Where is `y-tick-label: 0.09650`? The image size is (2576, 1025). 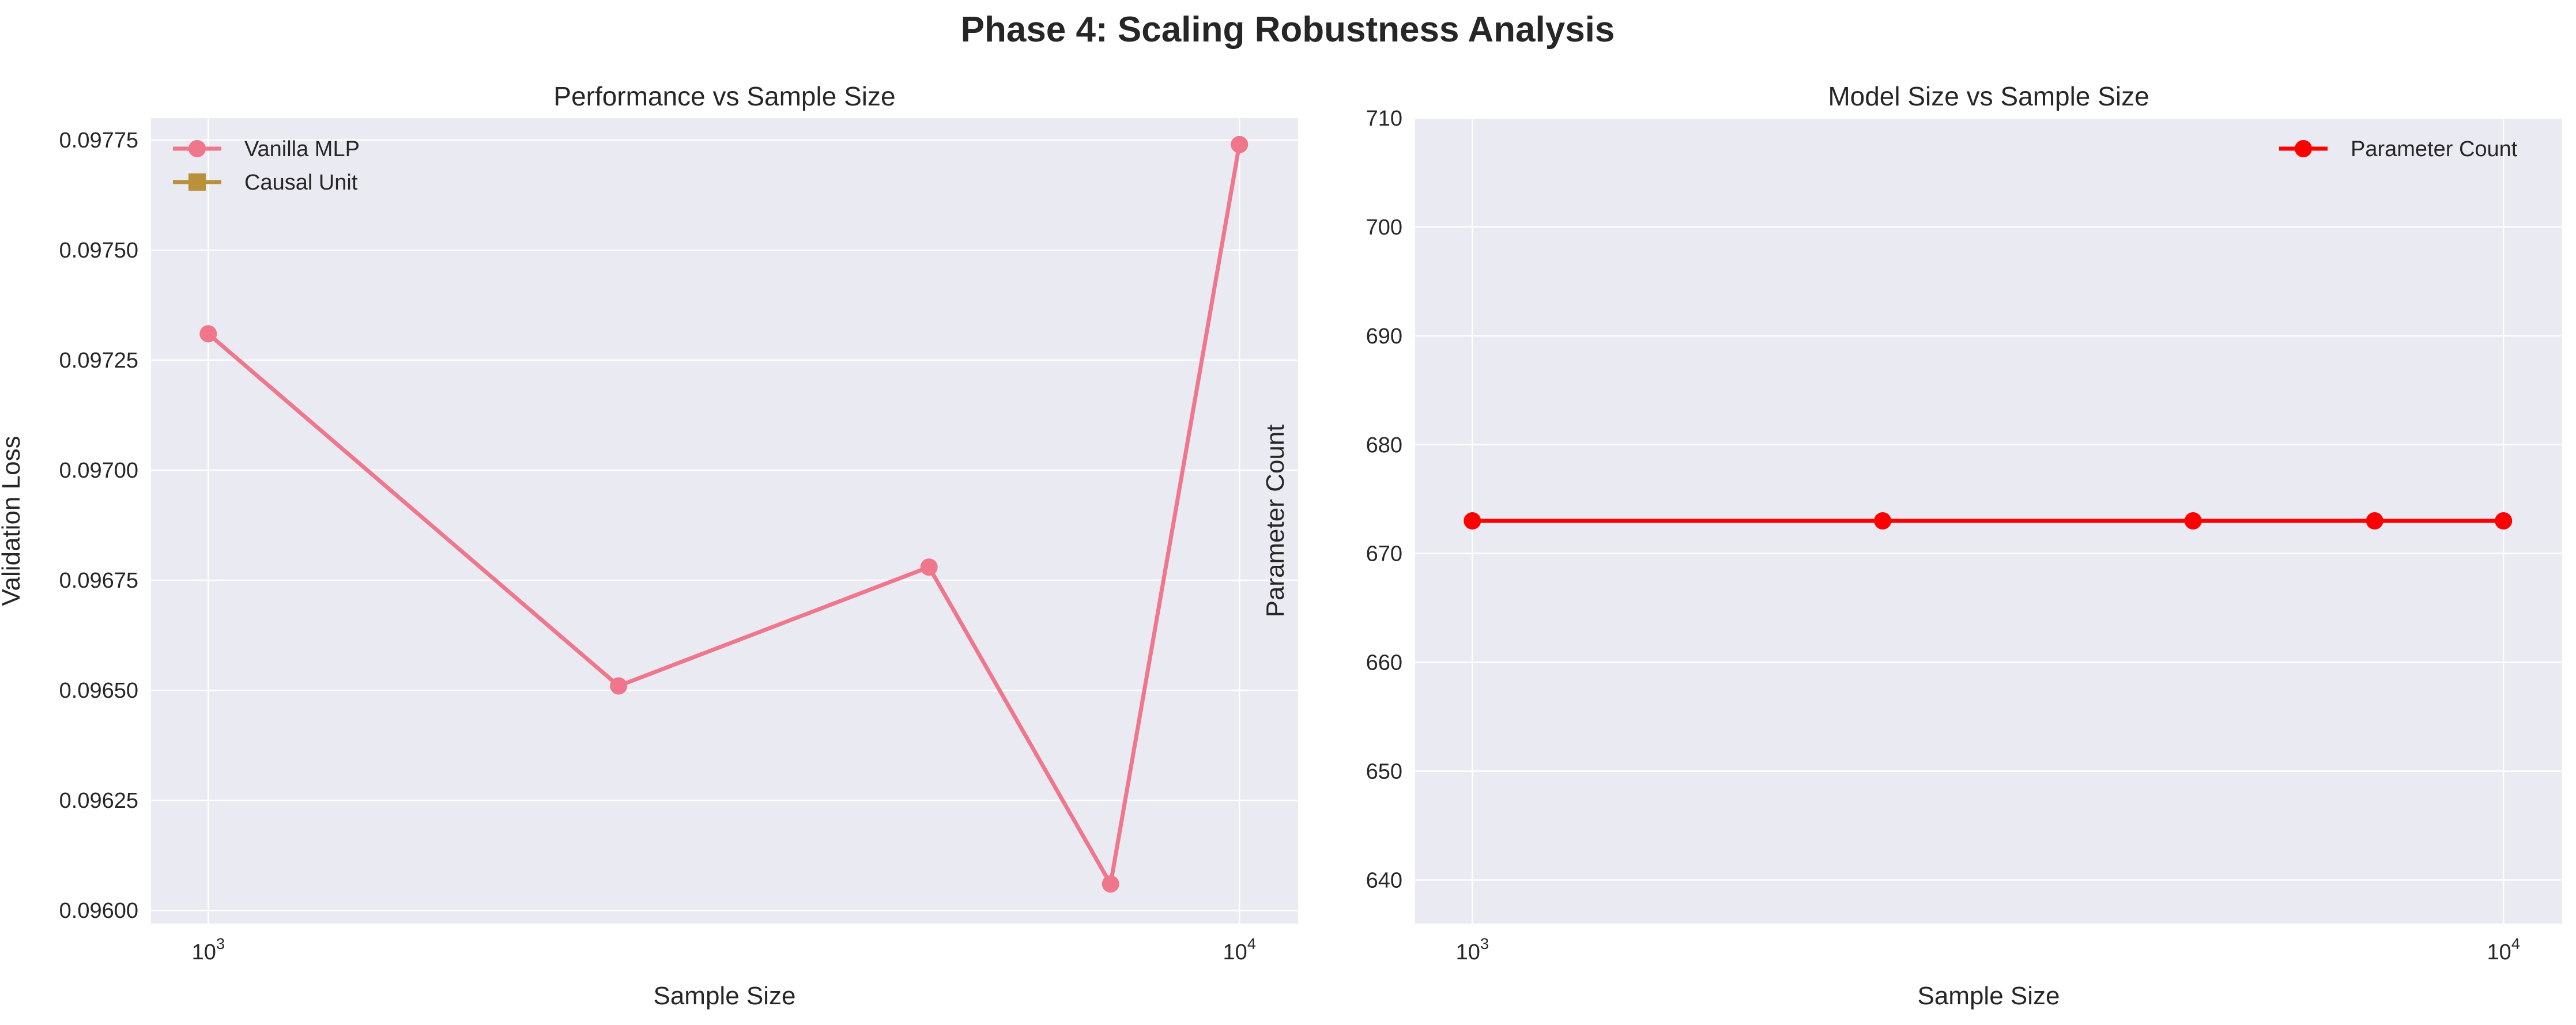
y-tick-label: 0.09650 is located at coordinates (98, 691).